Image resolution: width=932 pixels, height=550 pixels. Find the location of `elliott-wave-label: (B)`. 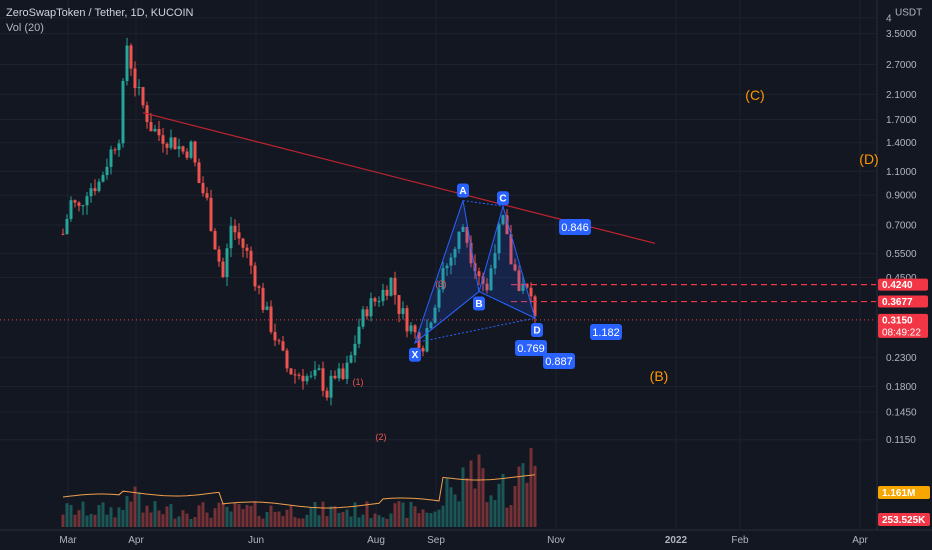

elliott-wave-label: (B) is located at coordinates (659, 376).